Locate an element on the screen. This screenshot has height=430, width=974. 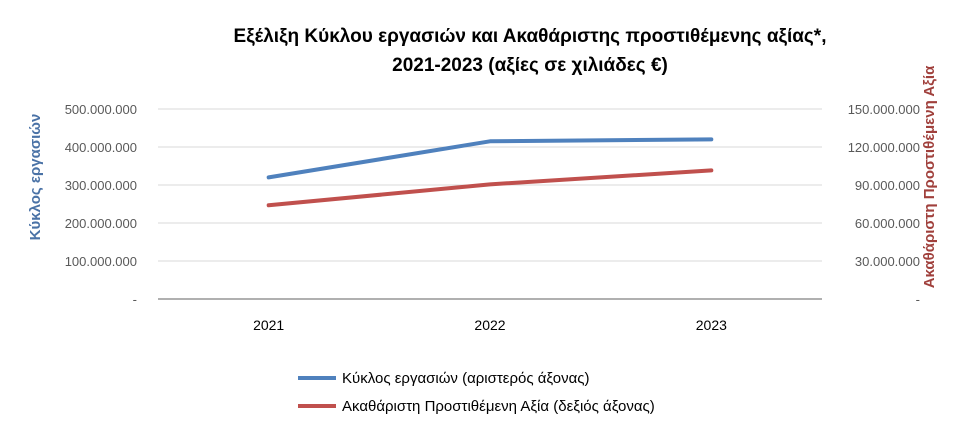
y-left-tick-label: 500.000.000 is located at coordinates (101, 109).